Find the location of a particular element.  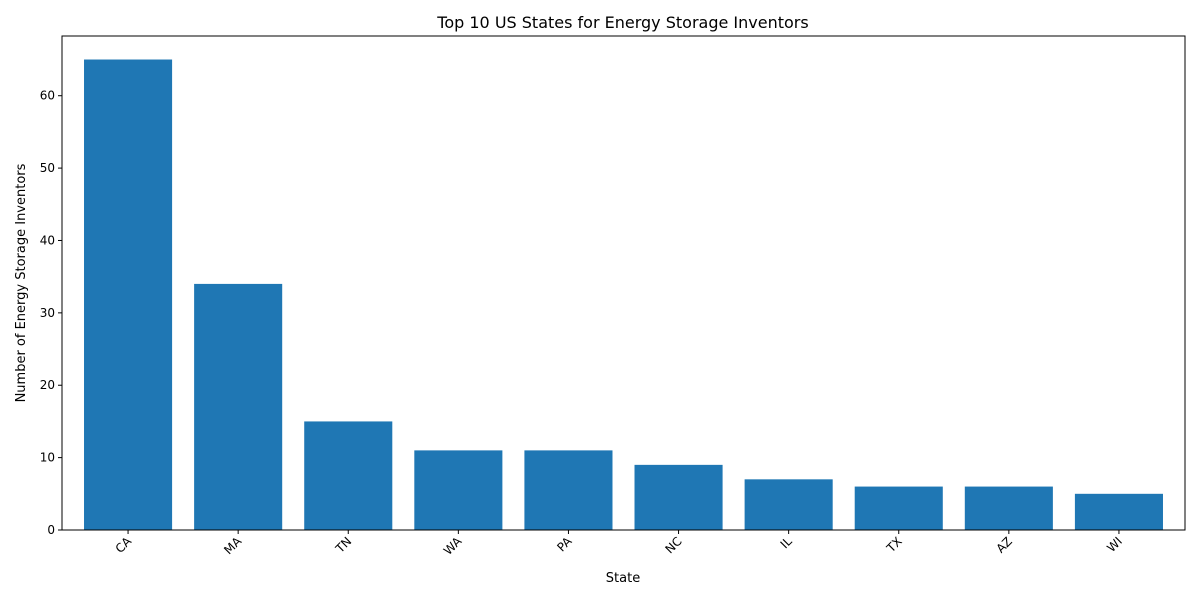

x-tick-label-nc: NC is located at coordinates (673, 545).